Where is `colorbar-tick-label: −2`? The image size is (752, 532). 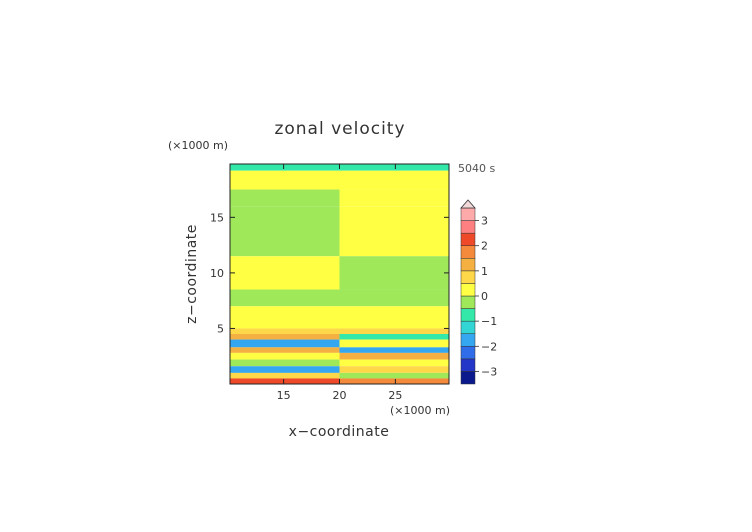 colorbar-tick-label: −2 is located at coordinates (489, 346).